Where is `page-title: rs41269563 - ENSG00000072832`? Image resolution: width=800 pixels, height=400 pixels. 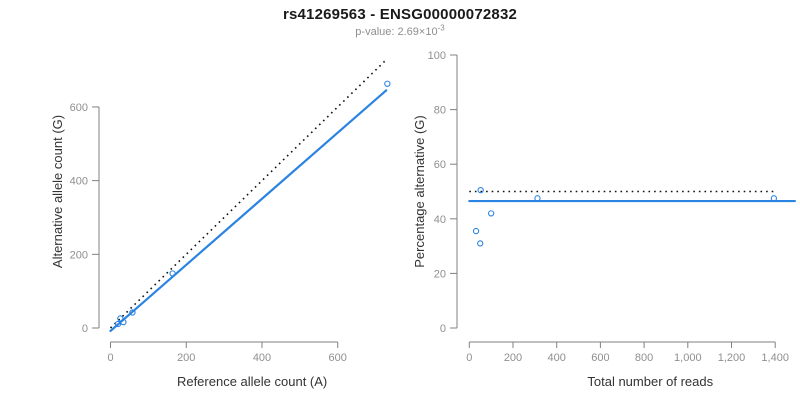
page-title: rs41269563 - ENSG00000072832 is located at coordinates (400, 14).